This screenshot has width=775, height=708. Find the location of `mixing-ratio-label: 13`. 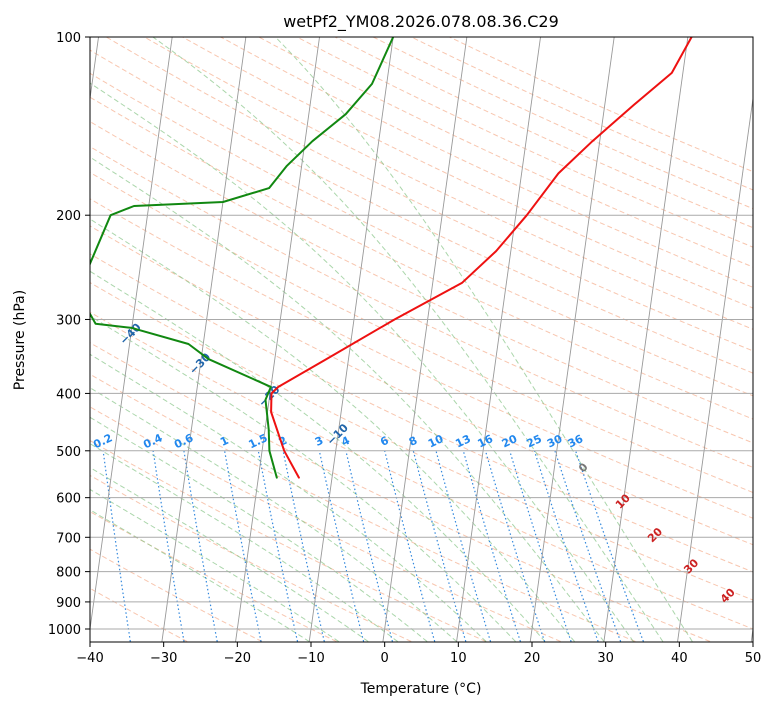

mixing-ratio-label: 13 is located at coordinates (462, 441).